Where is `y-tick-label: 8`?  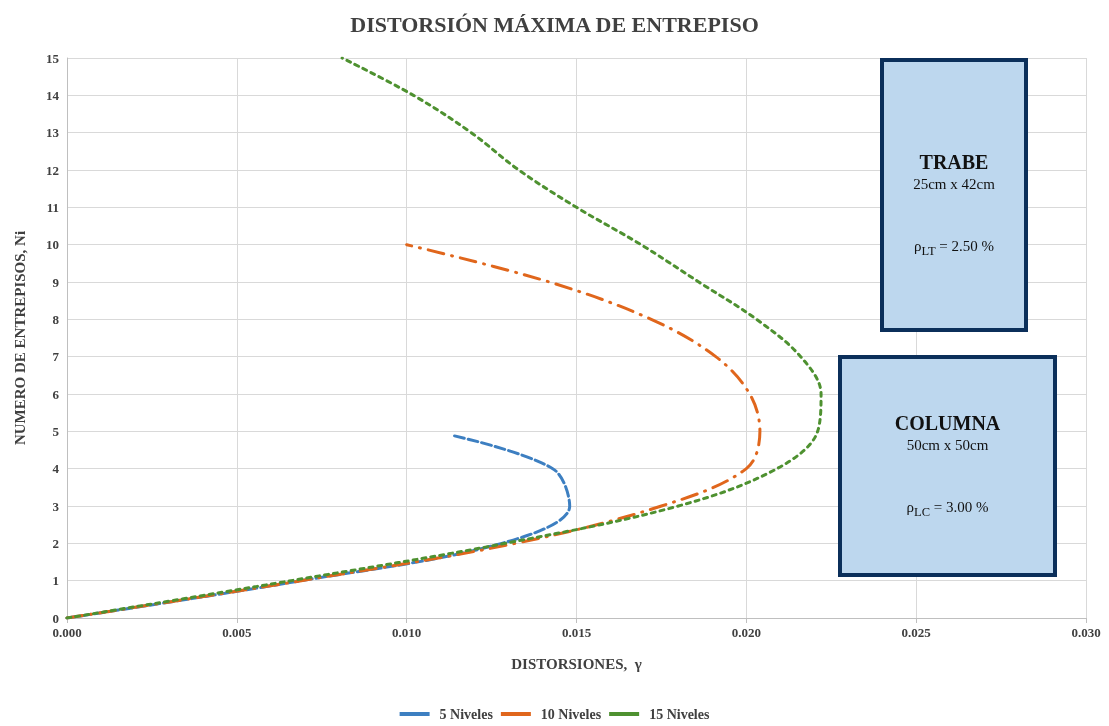 y-tick-label: 8 is located at coordinates (56, 319).